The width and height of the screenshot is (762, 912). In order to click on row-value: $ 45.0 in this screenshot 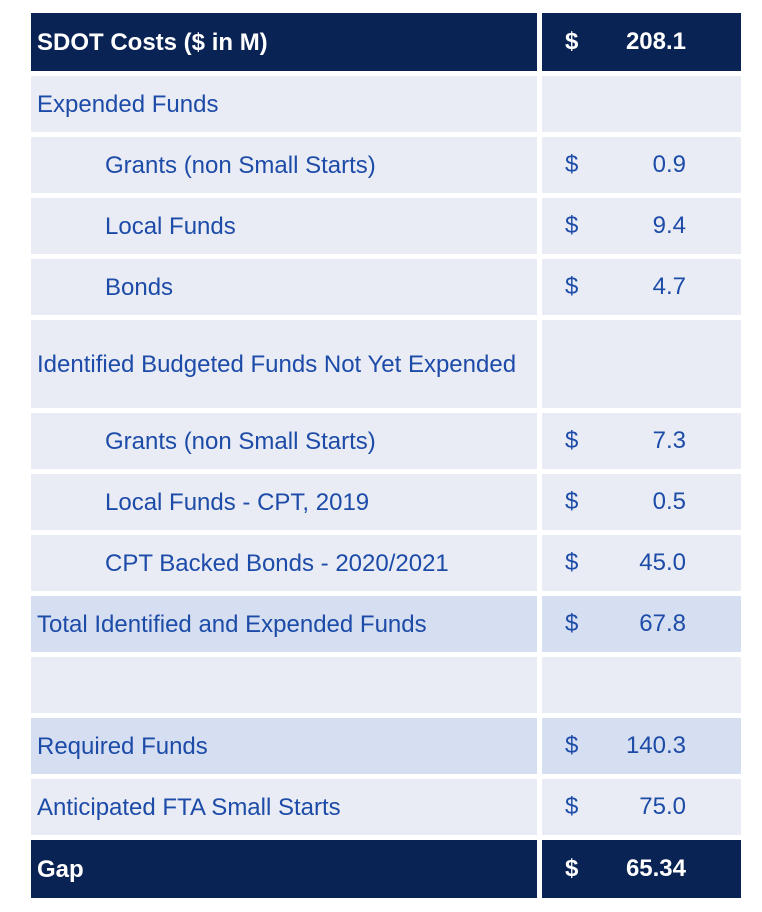, I will do `click(641, 563)`.